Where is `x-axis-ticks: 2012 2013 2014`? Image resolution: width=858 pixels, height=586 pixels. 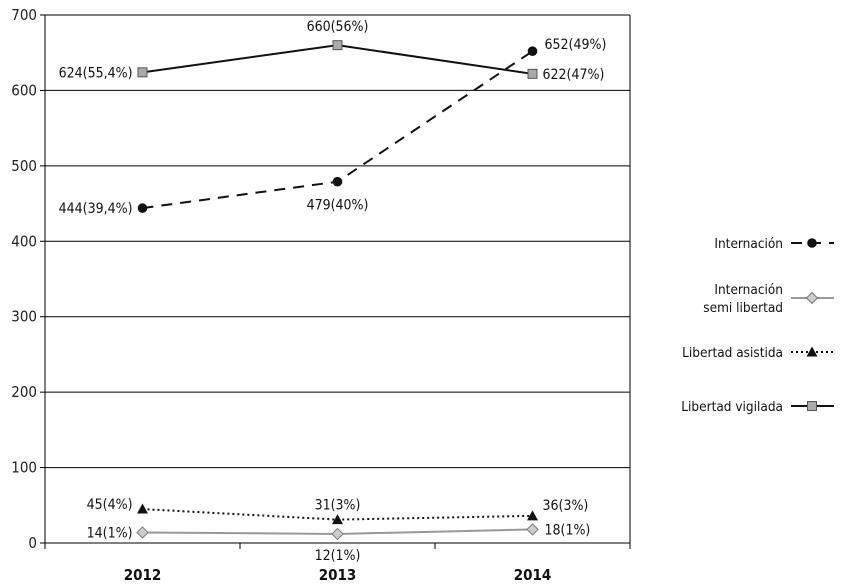 x-axis-ticks: 2012 2013 2014 is located at coordinates (337, 563).